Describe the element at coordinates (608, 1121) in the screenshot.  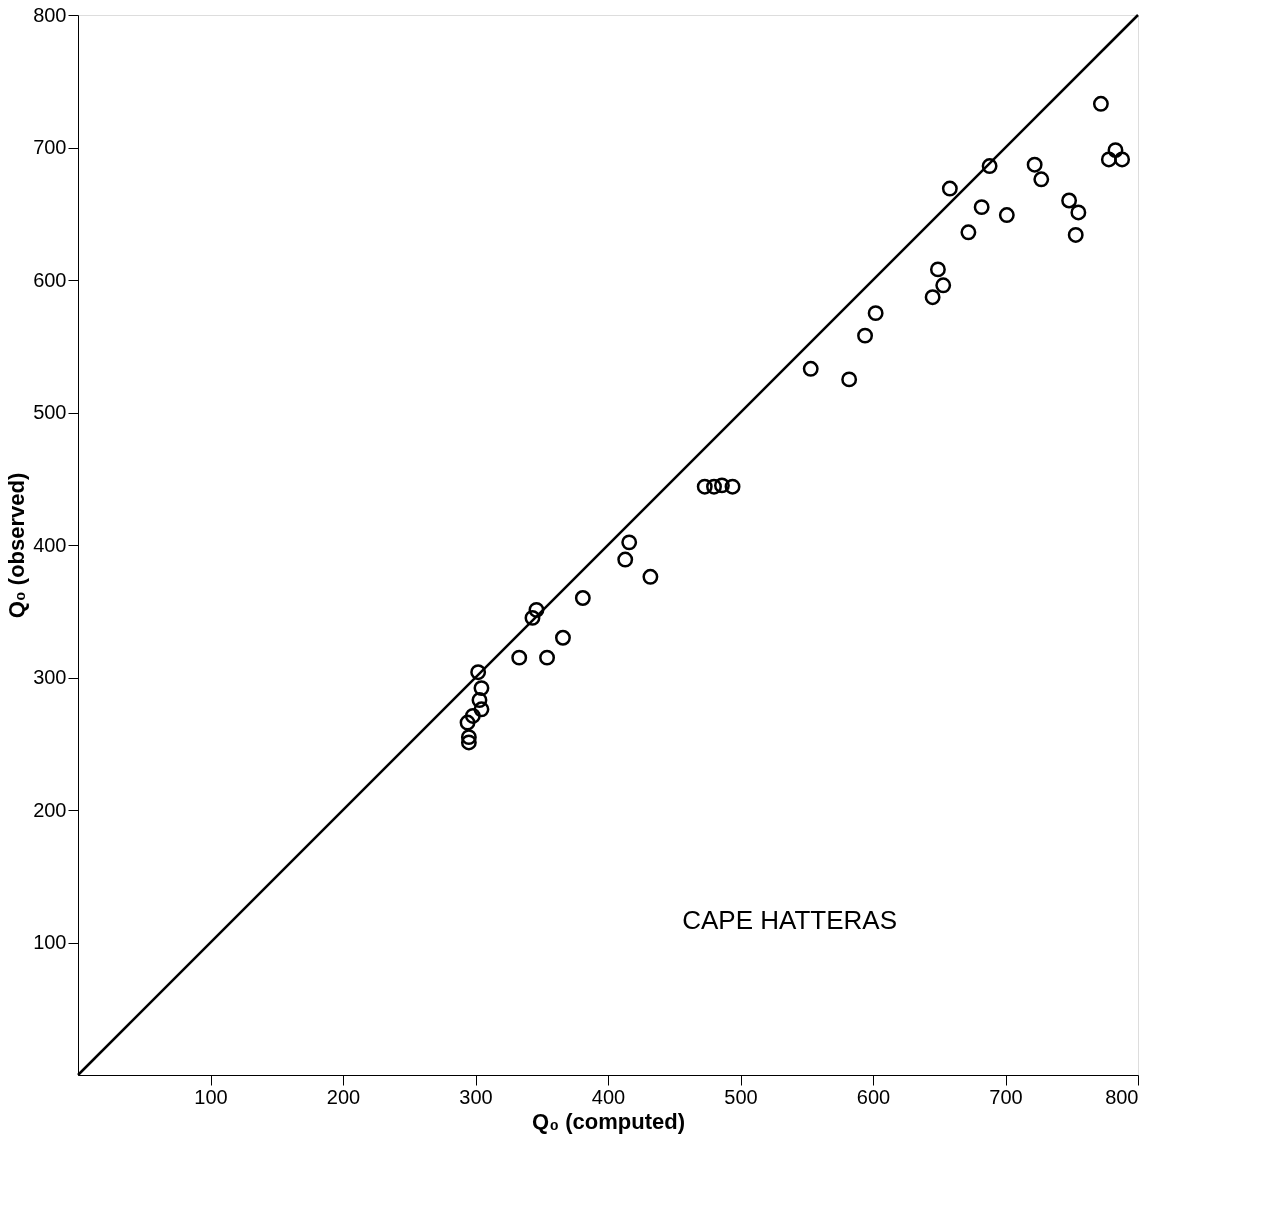
I see `x-axis-title: Q₀ (computed)` at that location.